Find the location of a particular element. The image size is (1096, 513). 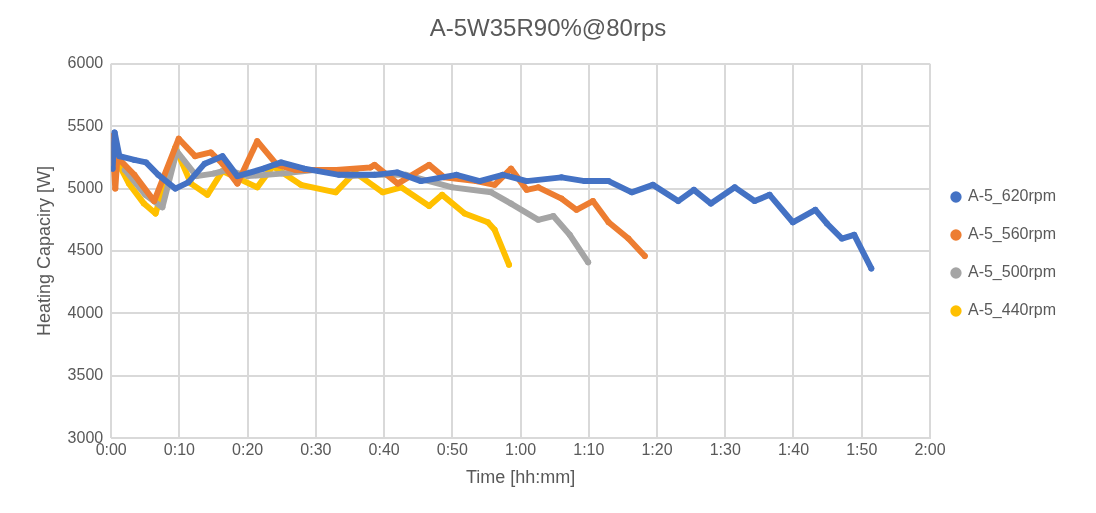

y-tick-label: 5500 is located at coordinates (85, 125).